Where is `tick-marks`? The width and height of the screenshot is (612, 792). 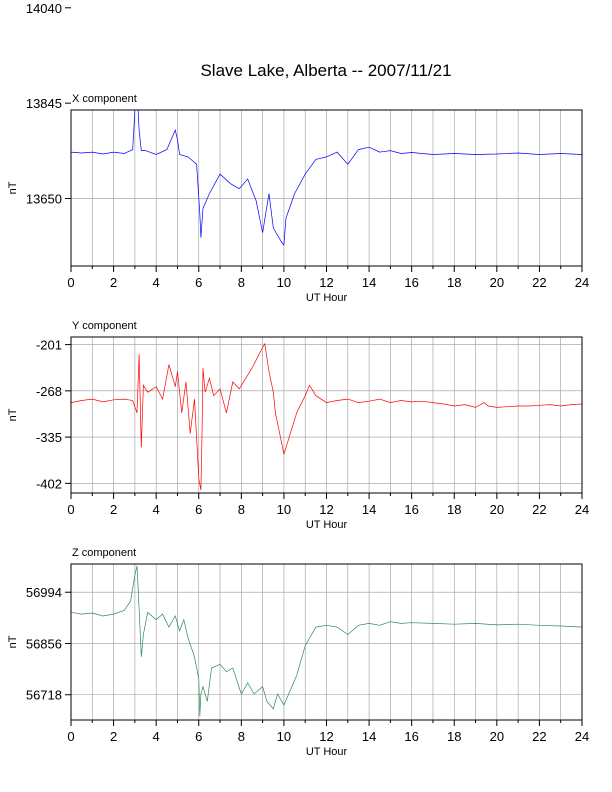
tick-marks is located at coordinates (324, 658).